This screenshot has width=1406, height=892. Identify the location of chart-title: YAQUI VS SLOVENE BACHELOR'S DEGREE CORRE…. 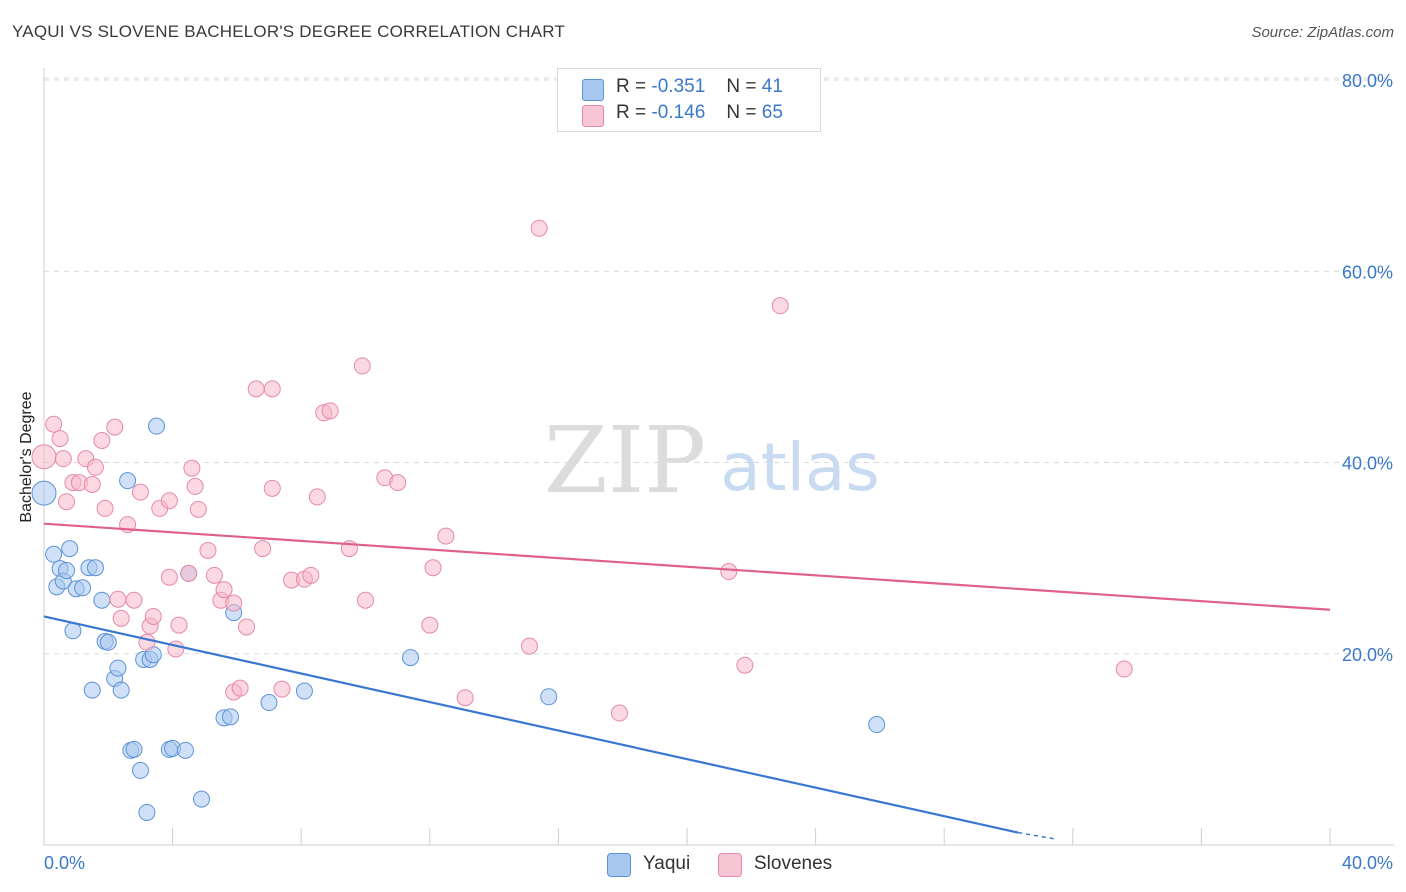
(289, 31).